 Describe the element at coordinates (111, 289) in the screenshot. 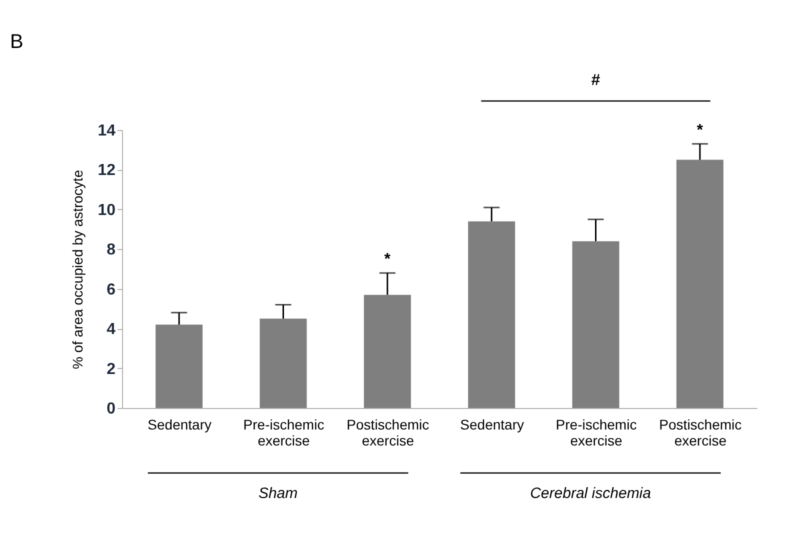

I see `y-tick-label: 6` at that location.